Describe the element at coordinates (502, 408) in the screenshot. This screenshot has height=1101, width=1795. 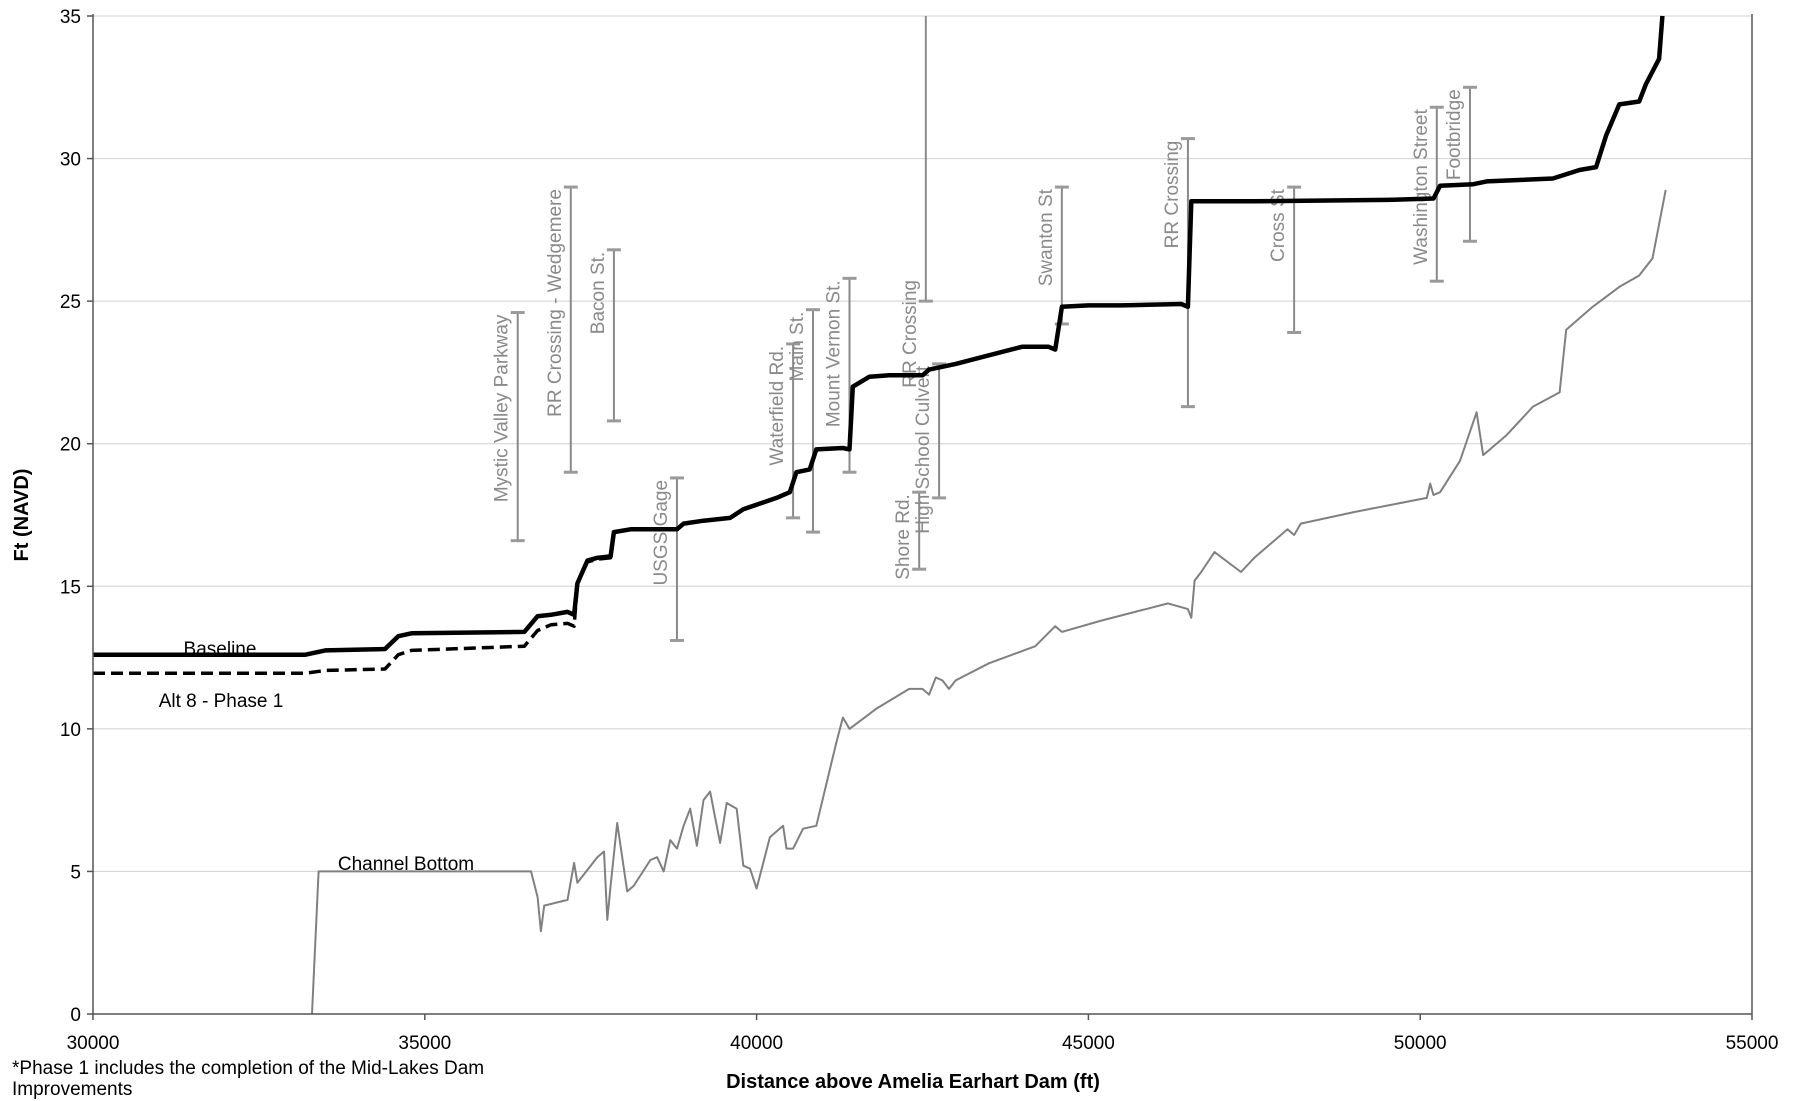
I see `structure-label: Mystic Valley Parkway` at that location.